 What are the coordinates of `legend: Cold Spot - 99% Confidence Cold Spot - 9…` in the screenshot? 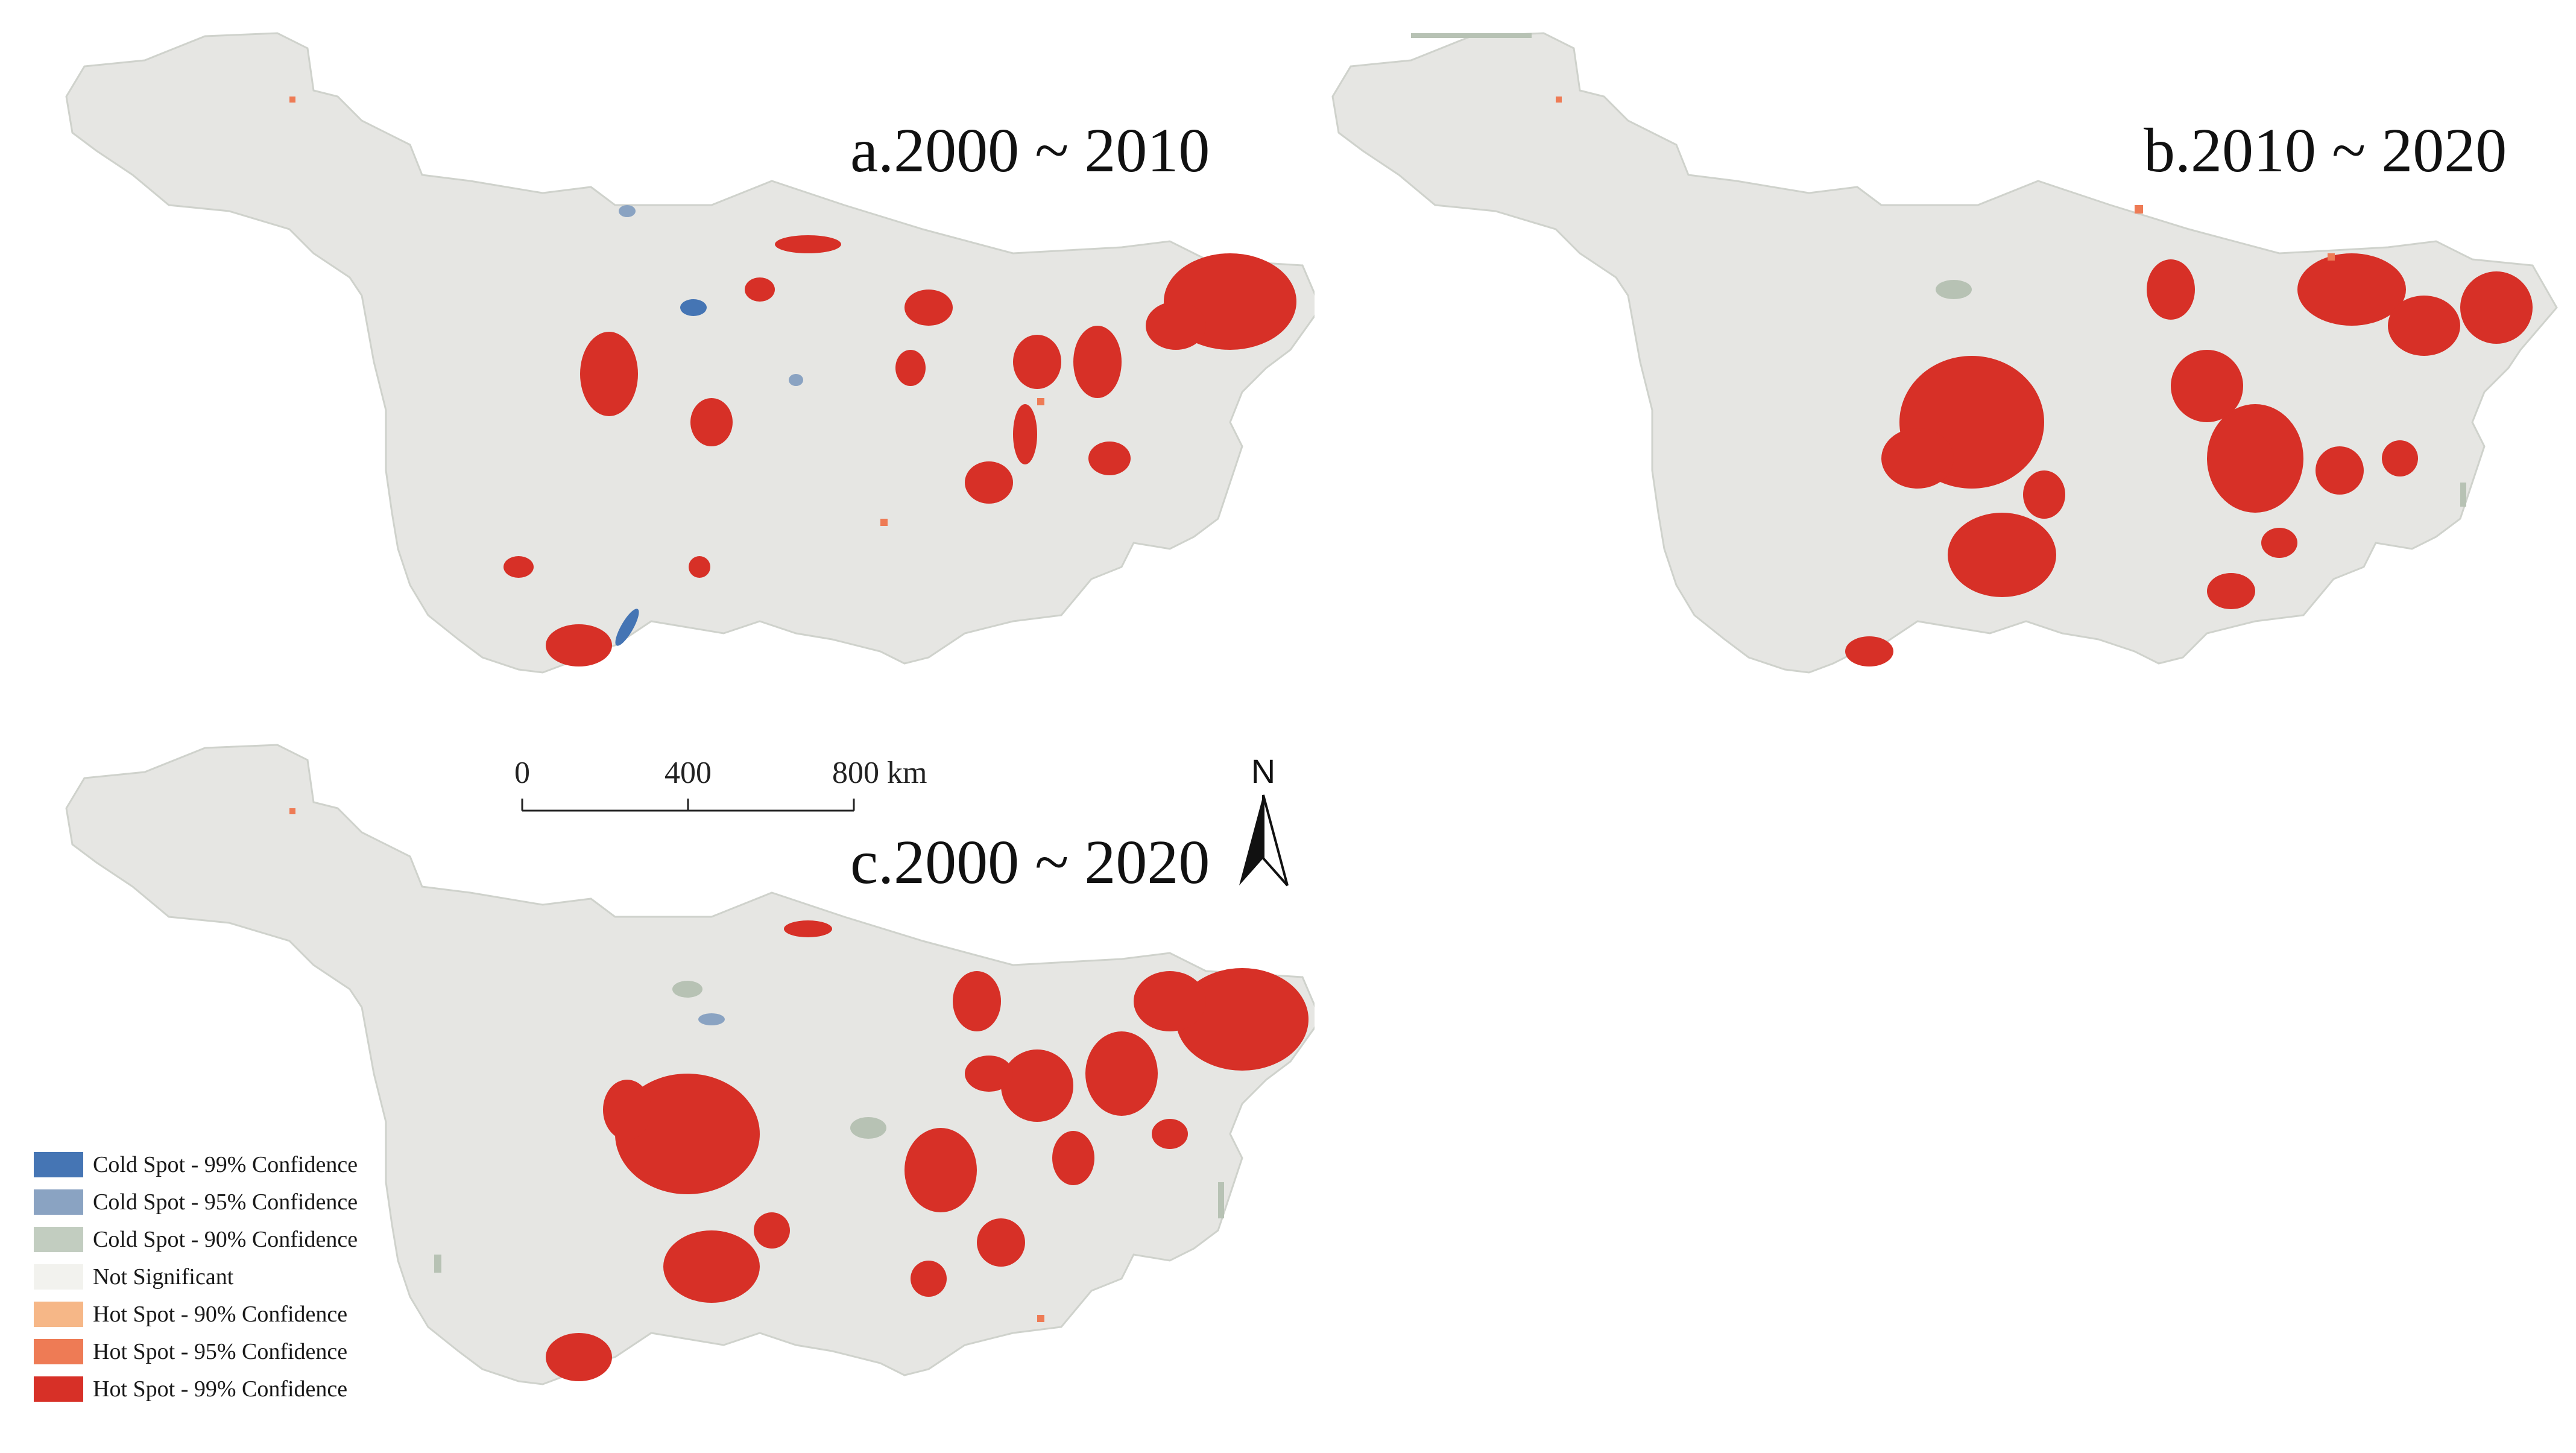 It's located at (196, 1277).